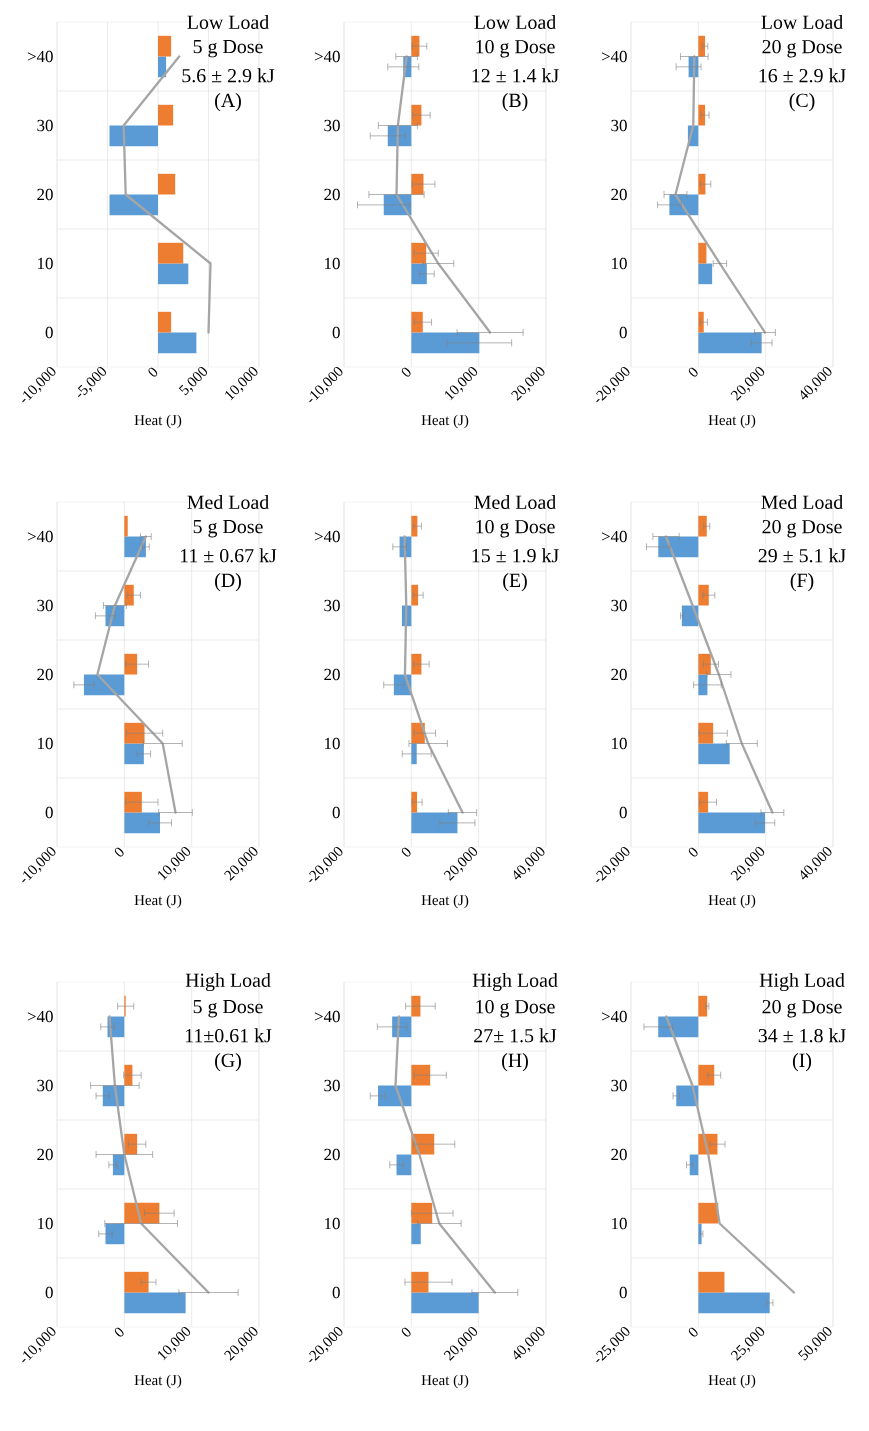  What do you see at coordinates (228, 1035) in the screenshot?
I see `annotation: 11±0.61 kJ` at bounding box center [228, 1035].